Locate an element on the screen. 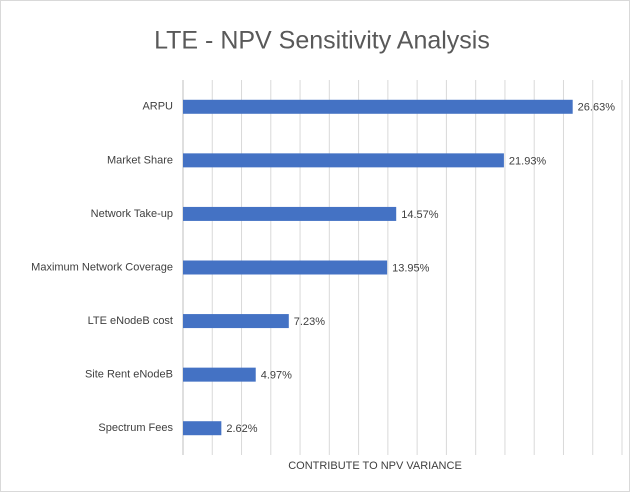  y-tick-label: Market Share is located at coordinates (140, 160).